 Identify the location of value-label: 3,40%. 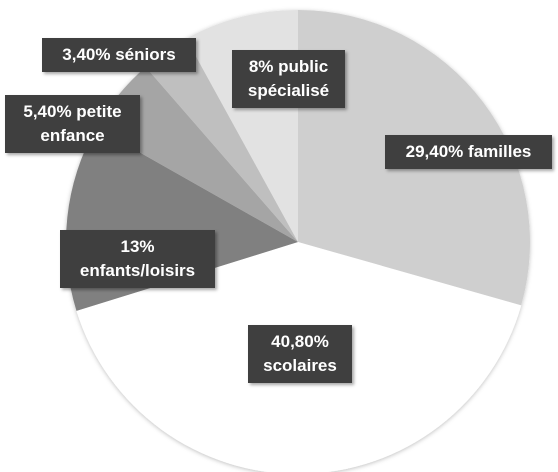
(86, 54).